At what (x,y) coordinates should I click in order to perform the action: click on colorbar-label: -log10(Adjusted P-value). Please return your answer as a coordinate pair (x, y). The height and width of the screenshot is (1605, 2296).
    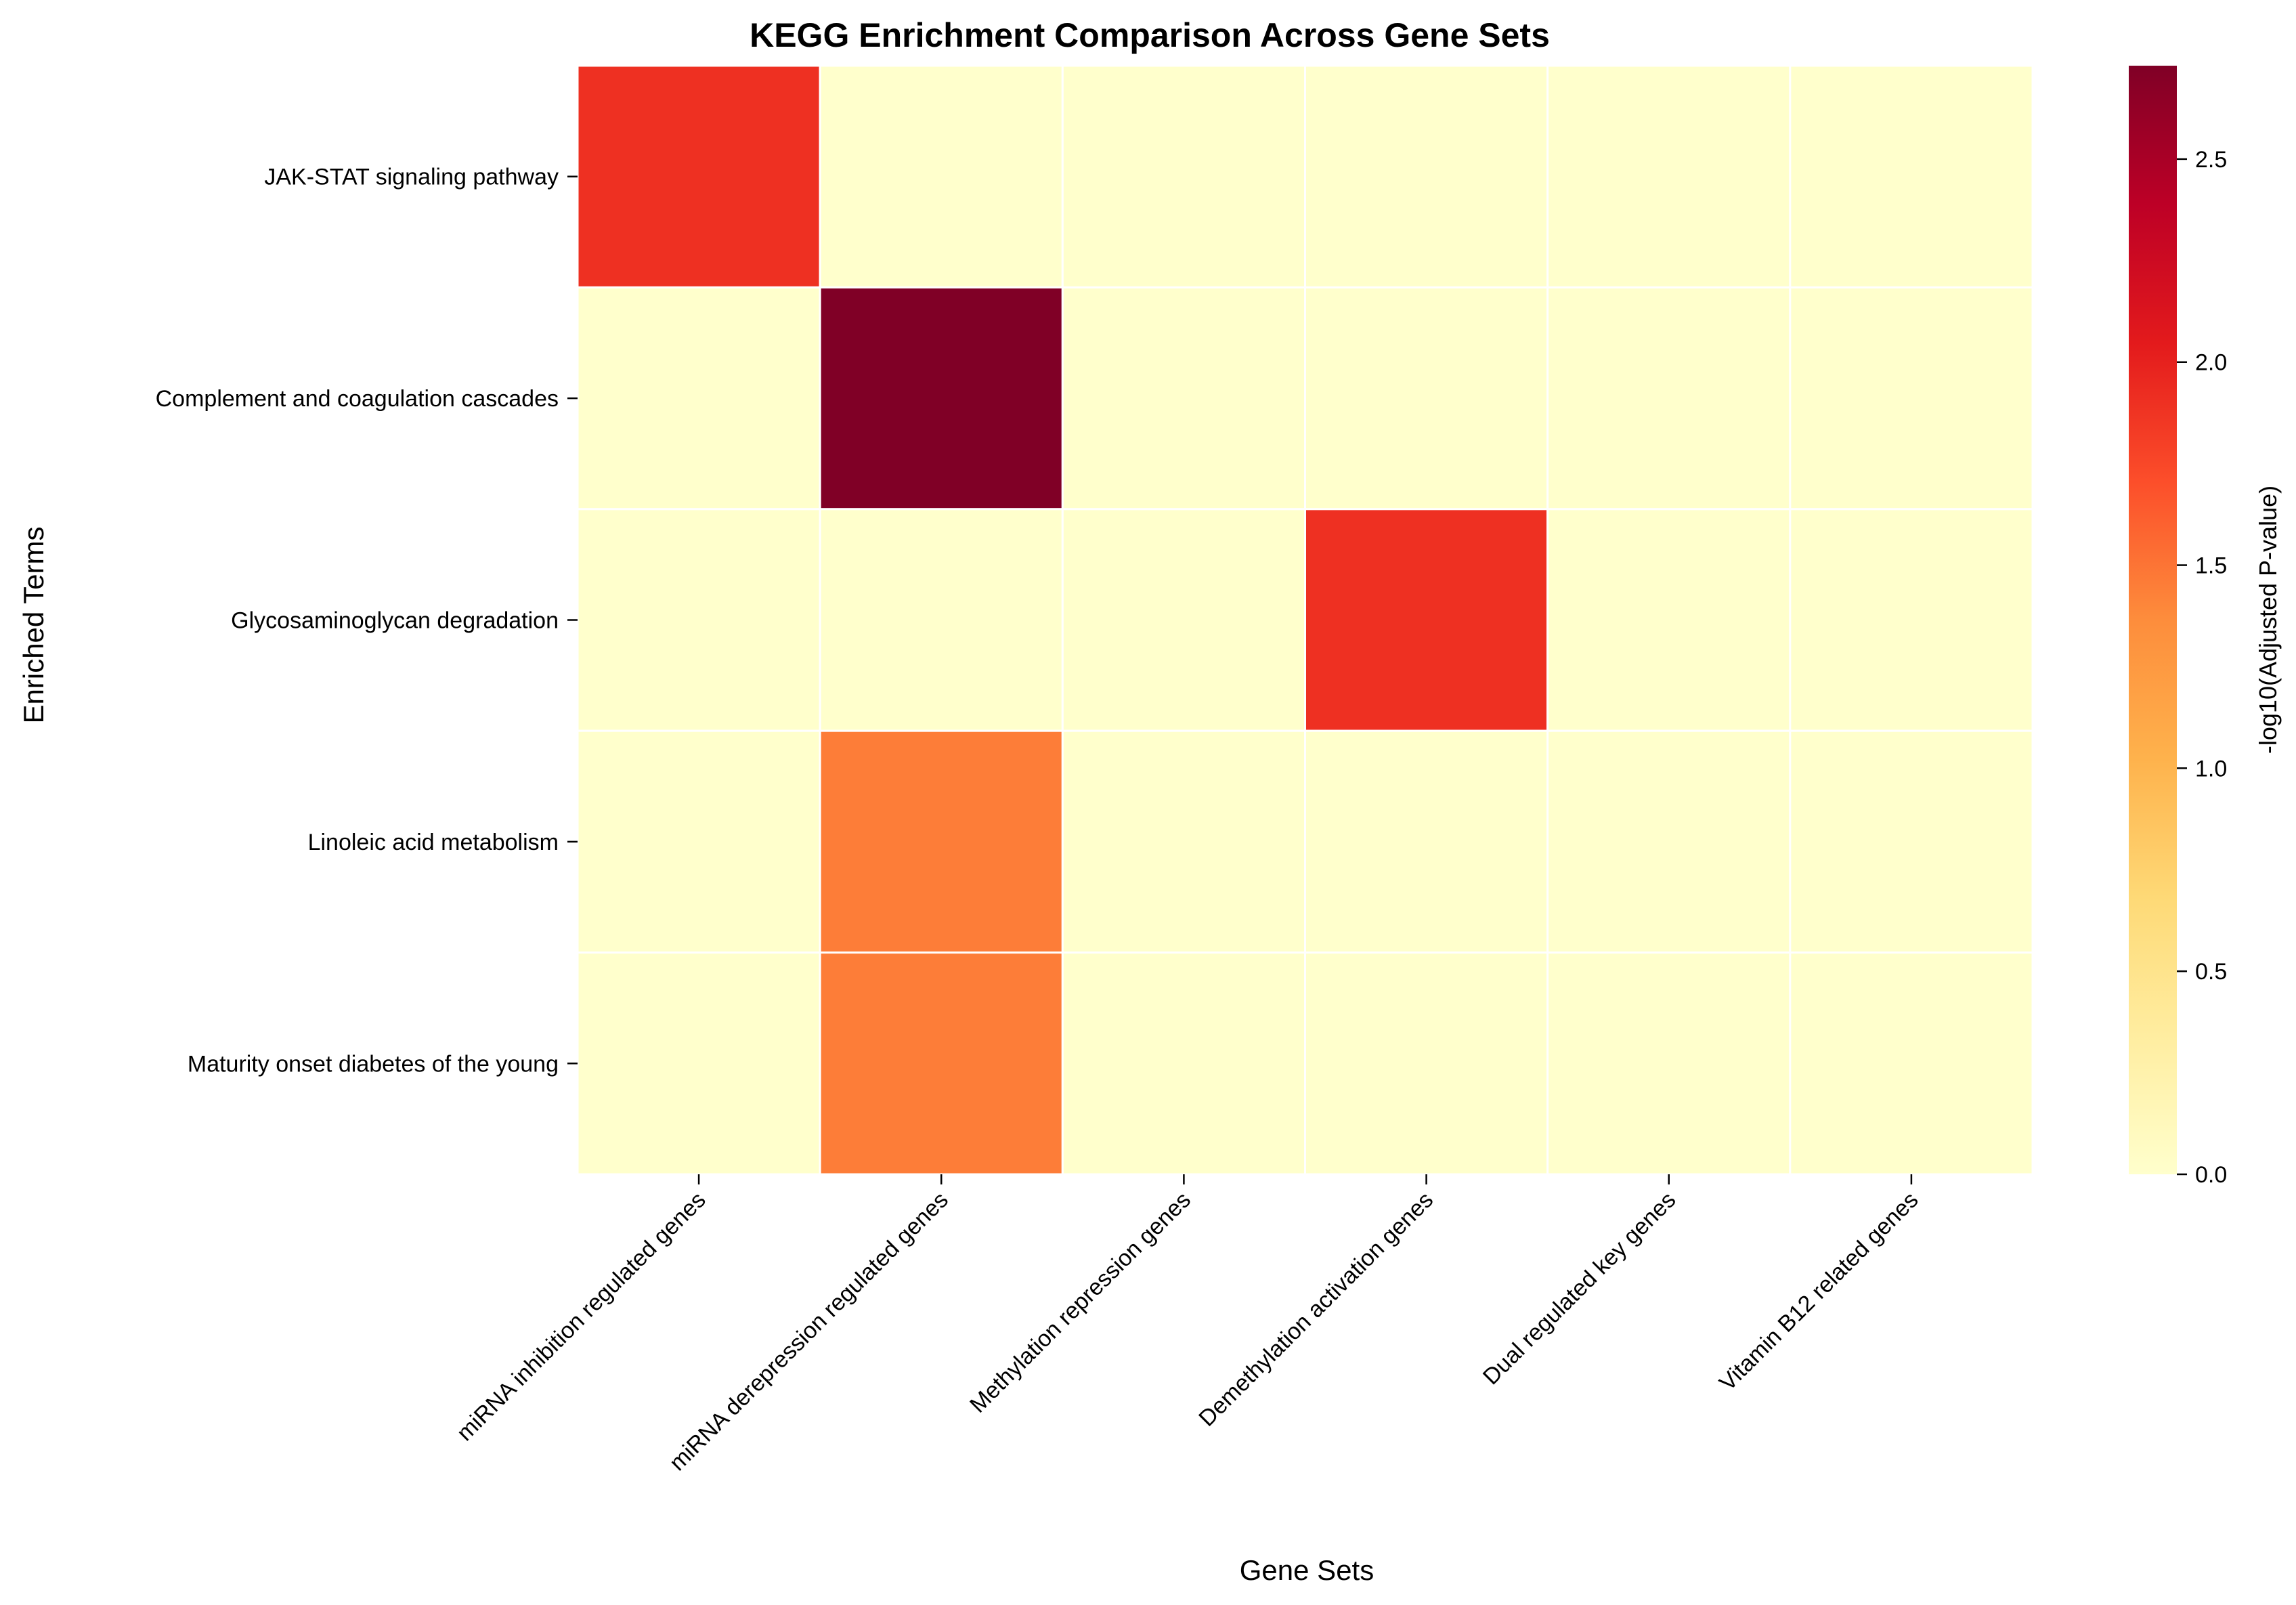
    Looking at the image, I should click on (2268, 620).